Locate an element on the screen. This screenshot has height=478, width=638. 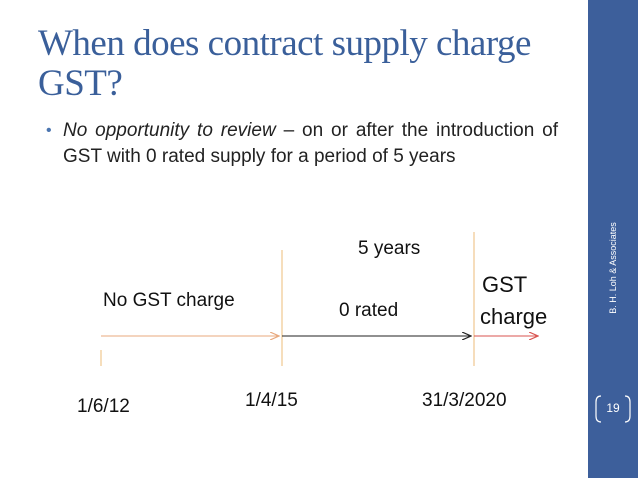
page-number: 19 is located at coordinates (613, 408).